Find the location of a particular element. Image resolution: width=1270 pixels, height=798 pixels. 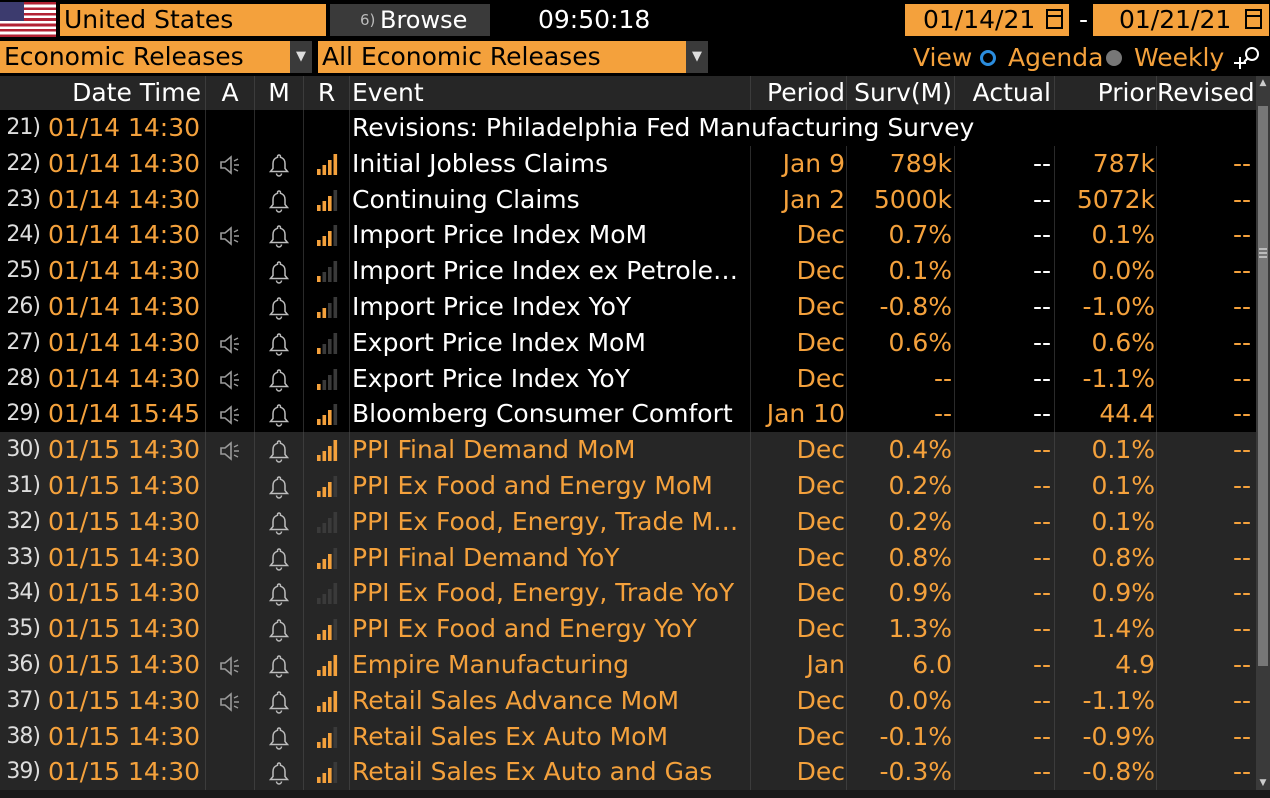

row-number: 21) is located at coordinates (23, 127).